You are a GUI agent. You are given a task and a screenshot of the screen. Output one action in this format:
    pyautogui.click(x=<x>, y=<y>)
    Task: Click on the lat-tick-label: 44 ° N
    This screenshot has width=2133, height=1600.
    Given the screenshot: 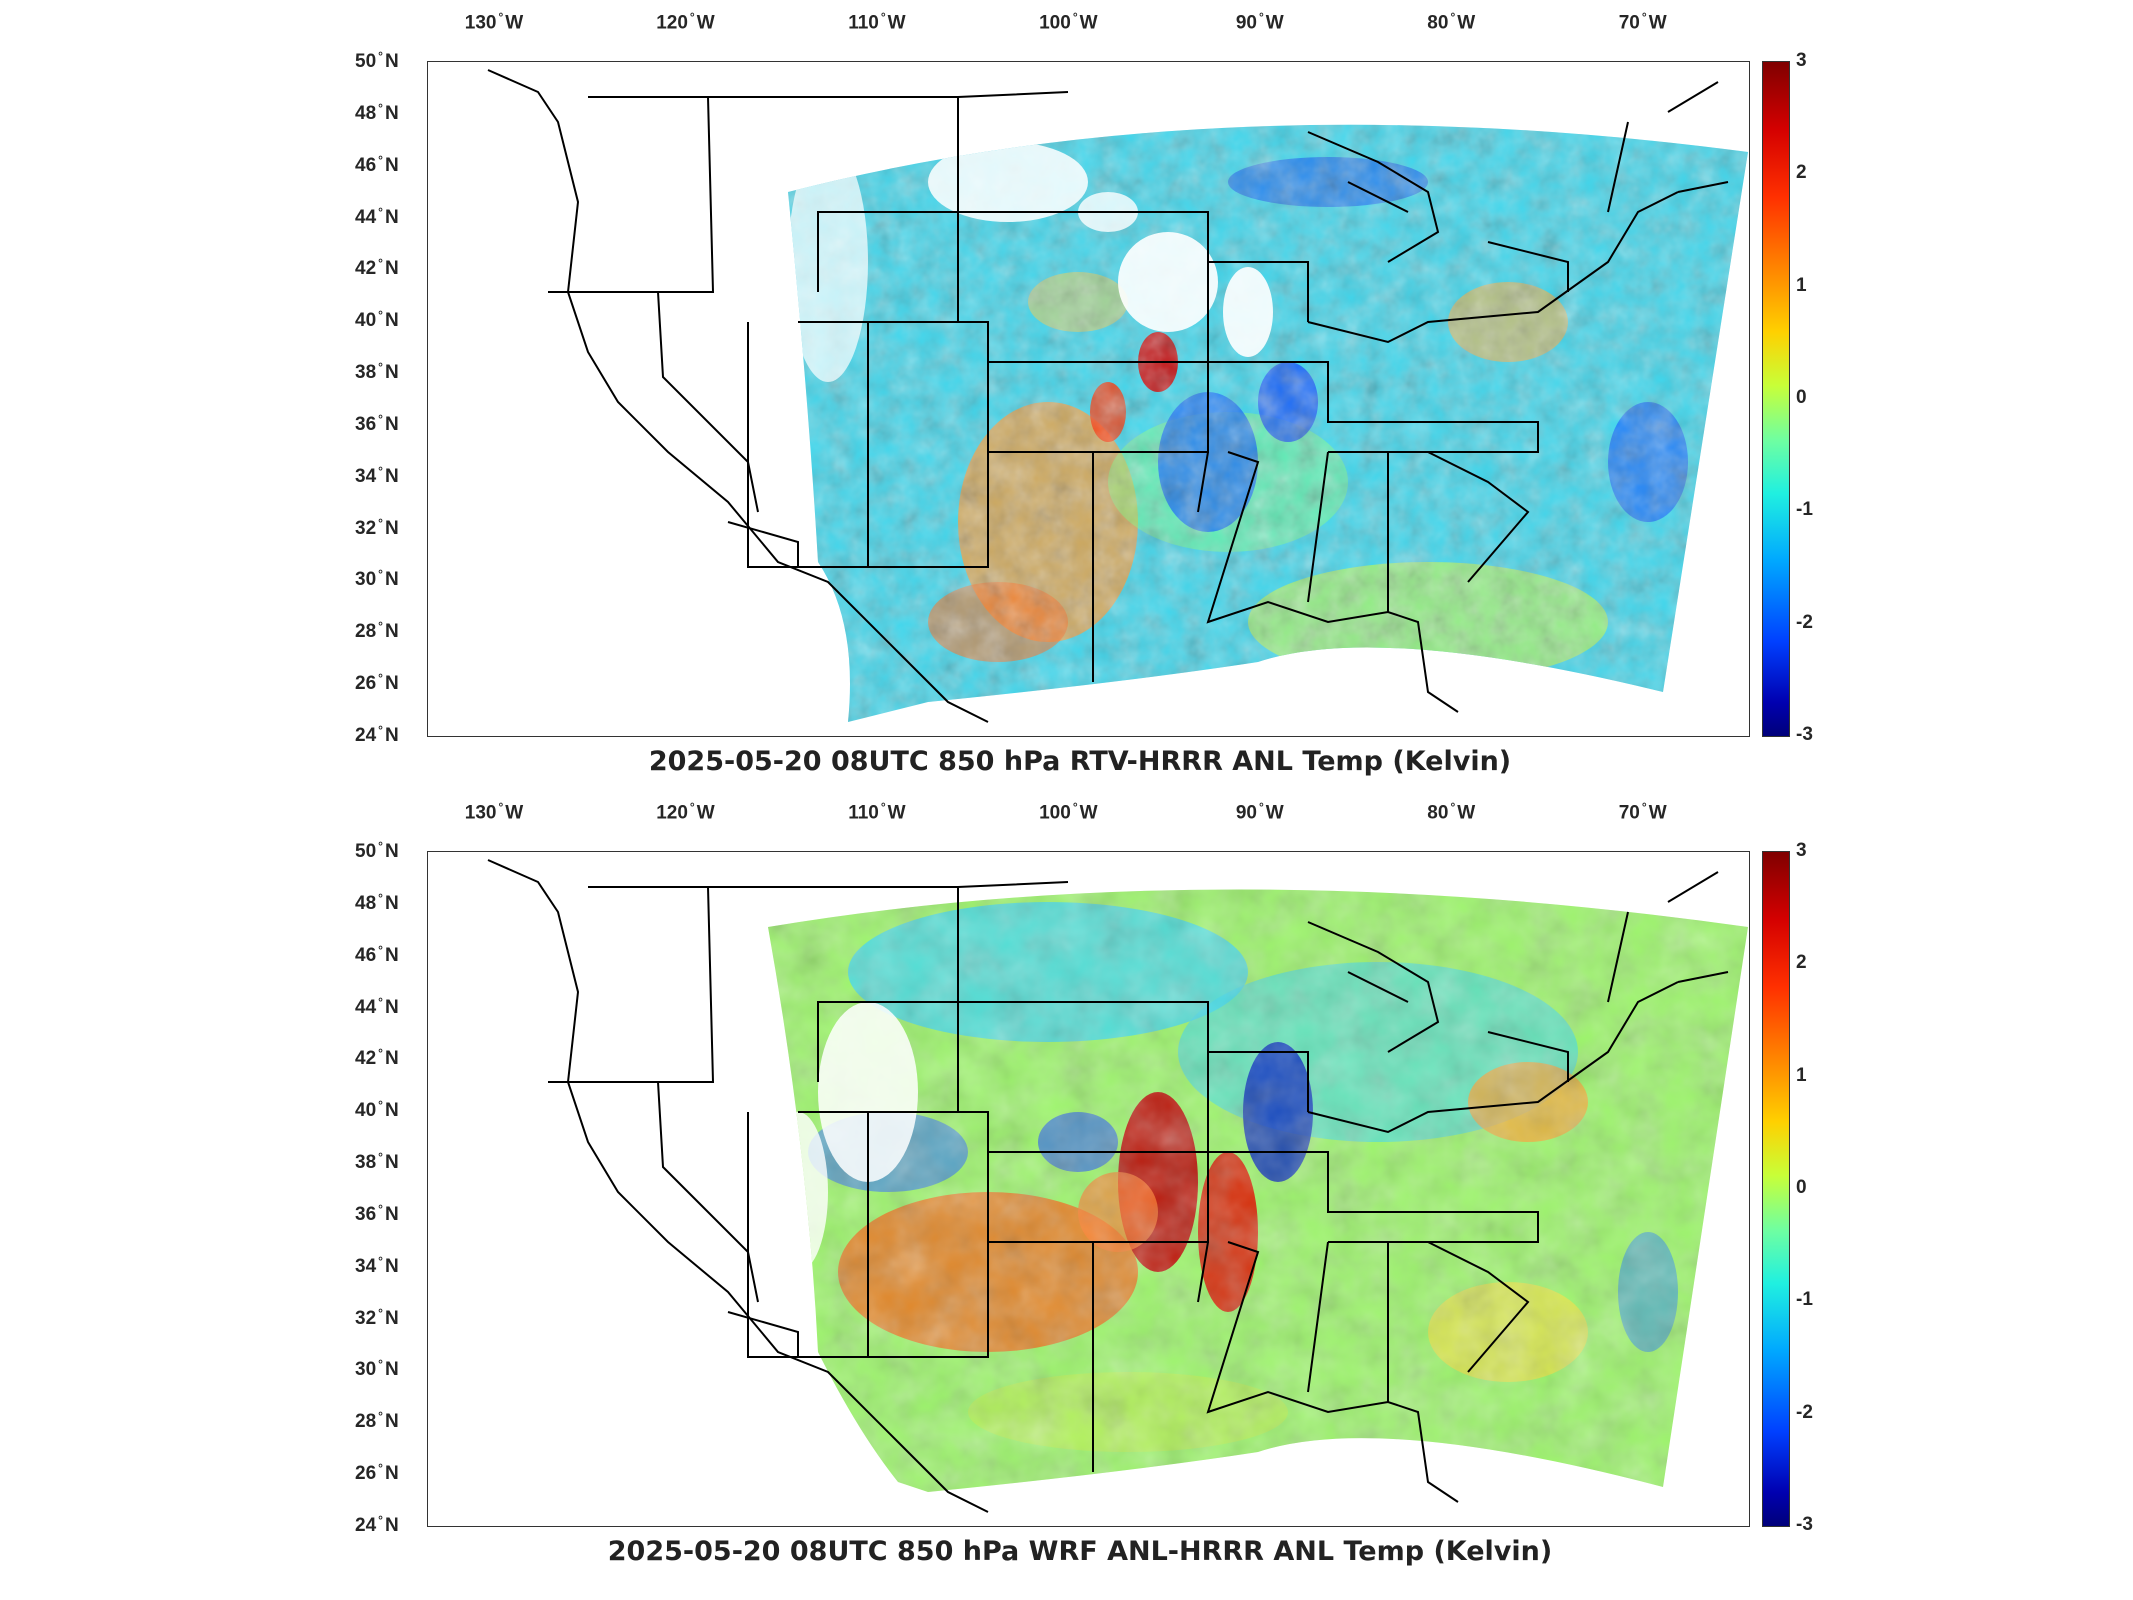 What is the action you would take?
    pyautogui.click(x=377, y=216)
    